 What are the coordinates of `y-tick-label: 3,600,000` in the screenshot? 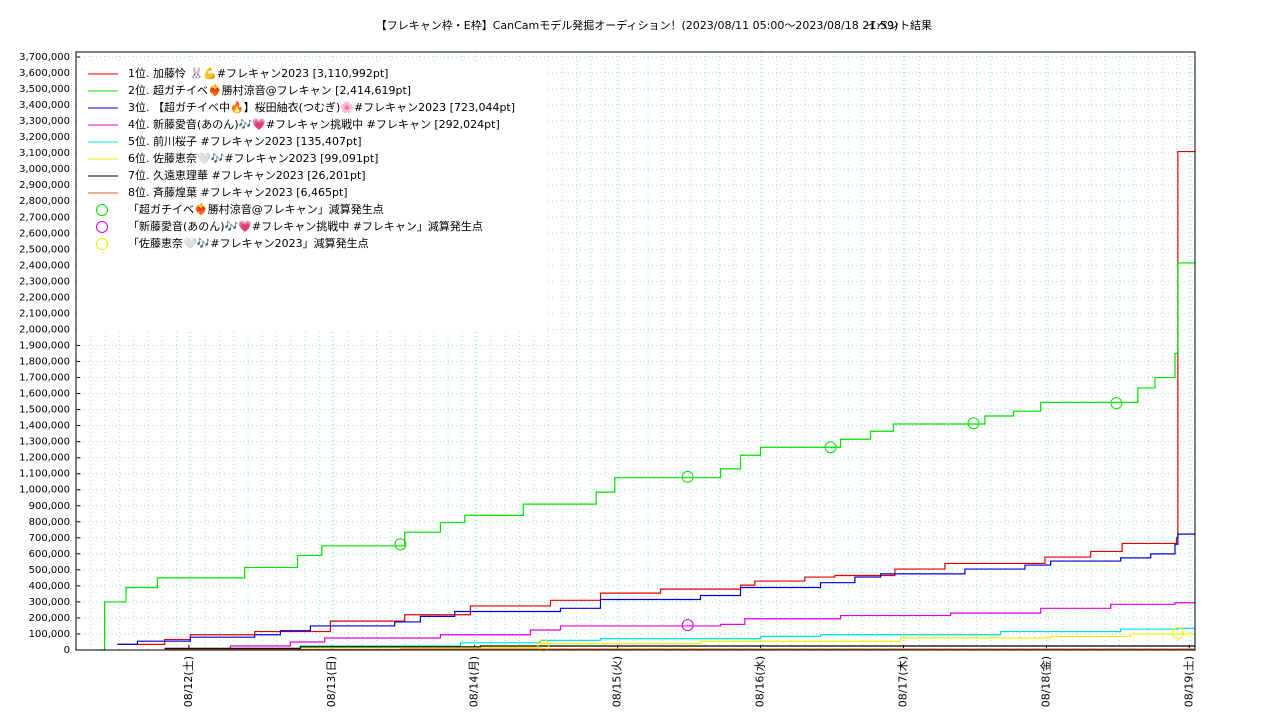 It's located at (44, 73).